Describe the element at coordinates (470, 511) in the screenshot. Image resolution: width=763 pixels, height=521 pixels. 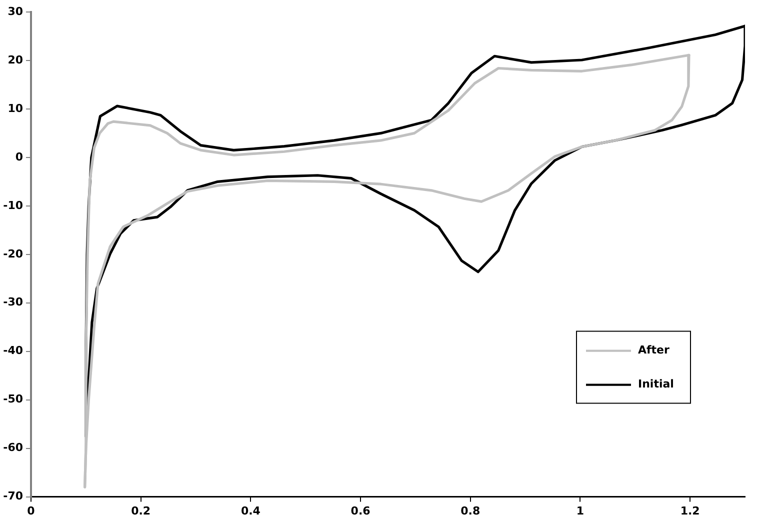
I see `x-tick-label: 0.8` at that location.